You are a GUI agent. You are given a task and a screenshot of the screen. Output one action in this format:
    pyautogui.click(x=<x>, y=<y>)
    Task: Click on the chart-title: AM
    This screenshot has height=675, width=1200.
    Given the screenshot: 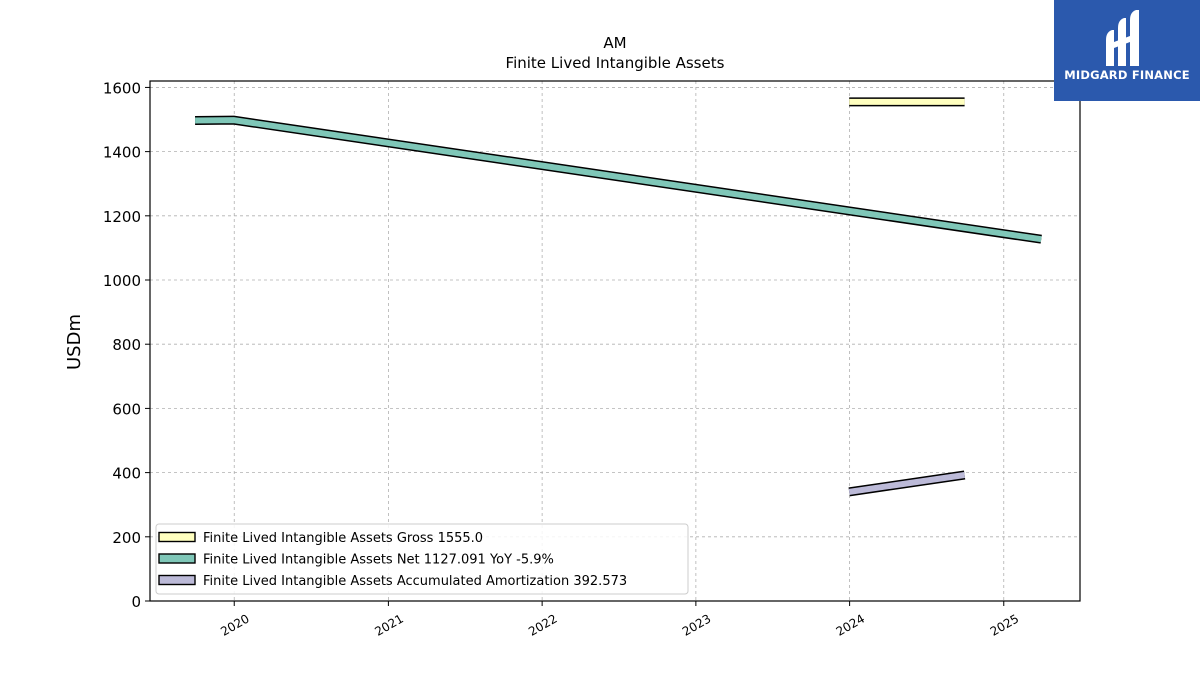 What is the action you would take?
    pyautogui.click(x=614, y=43)
    